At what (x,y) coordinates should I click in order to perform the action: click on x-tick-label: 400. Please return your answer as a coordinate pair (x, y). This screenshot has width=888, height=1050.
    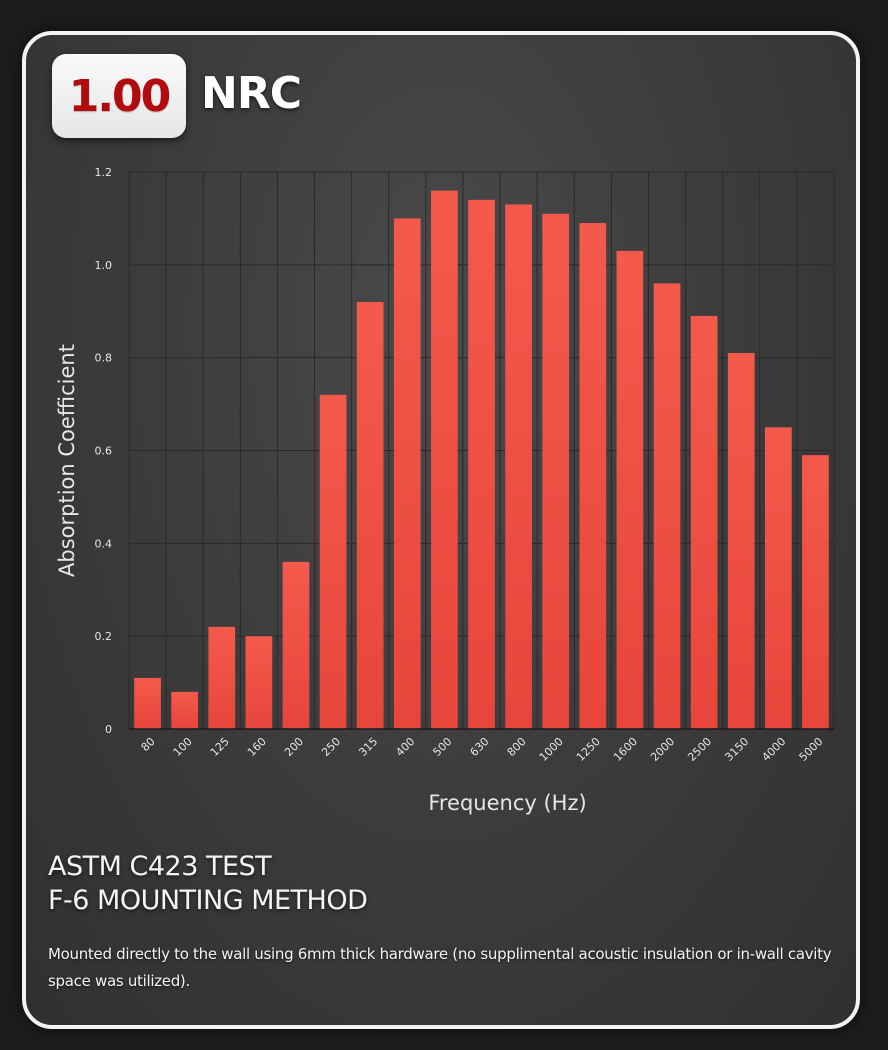
    Looking at the image, I should click on (405, 747).